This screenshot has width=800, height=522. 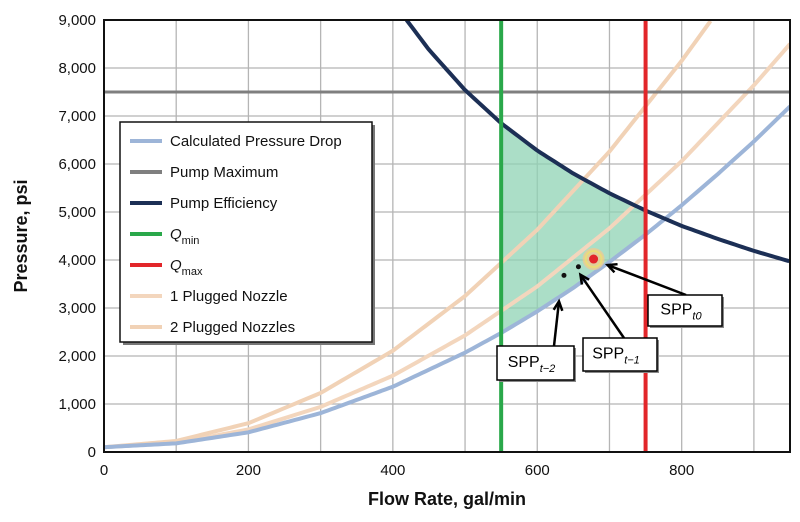 I want to click on legend-entry: 1 Plugged Nozzle, so click(x=229, y=296).